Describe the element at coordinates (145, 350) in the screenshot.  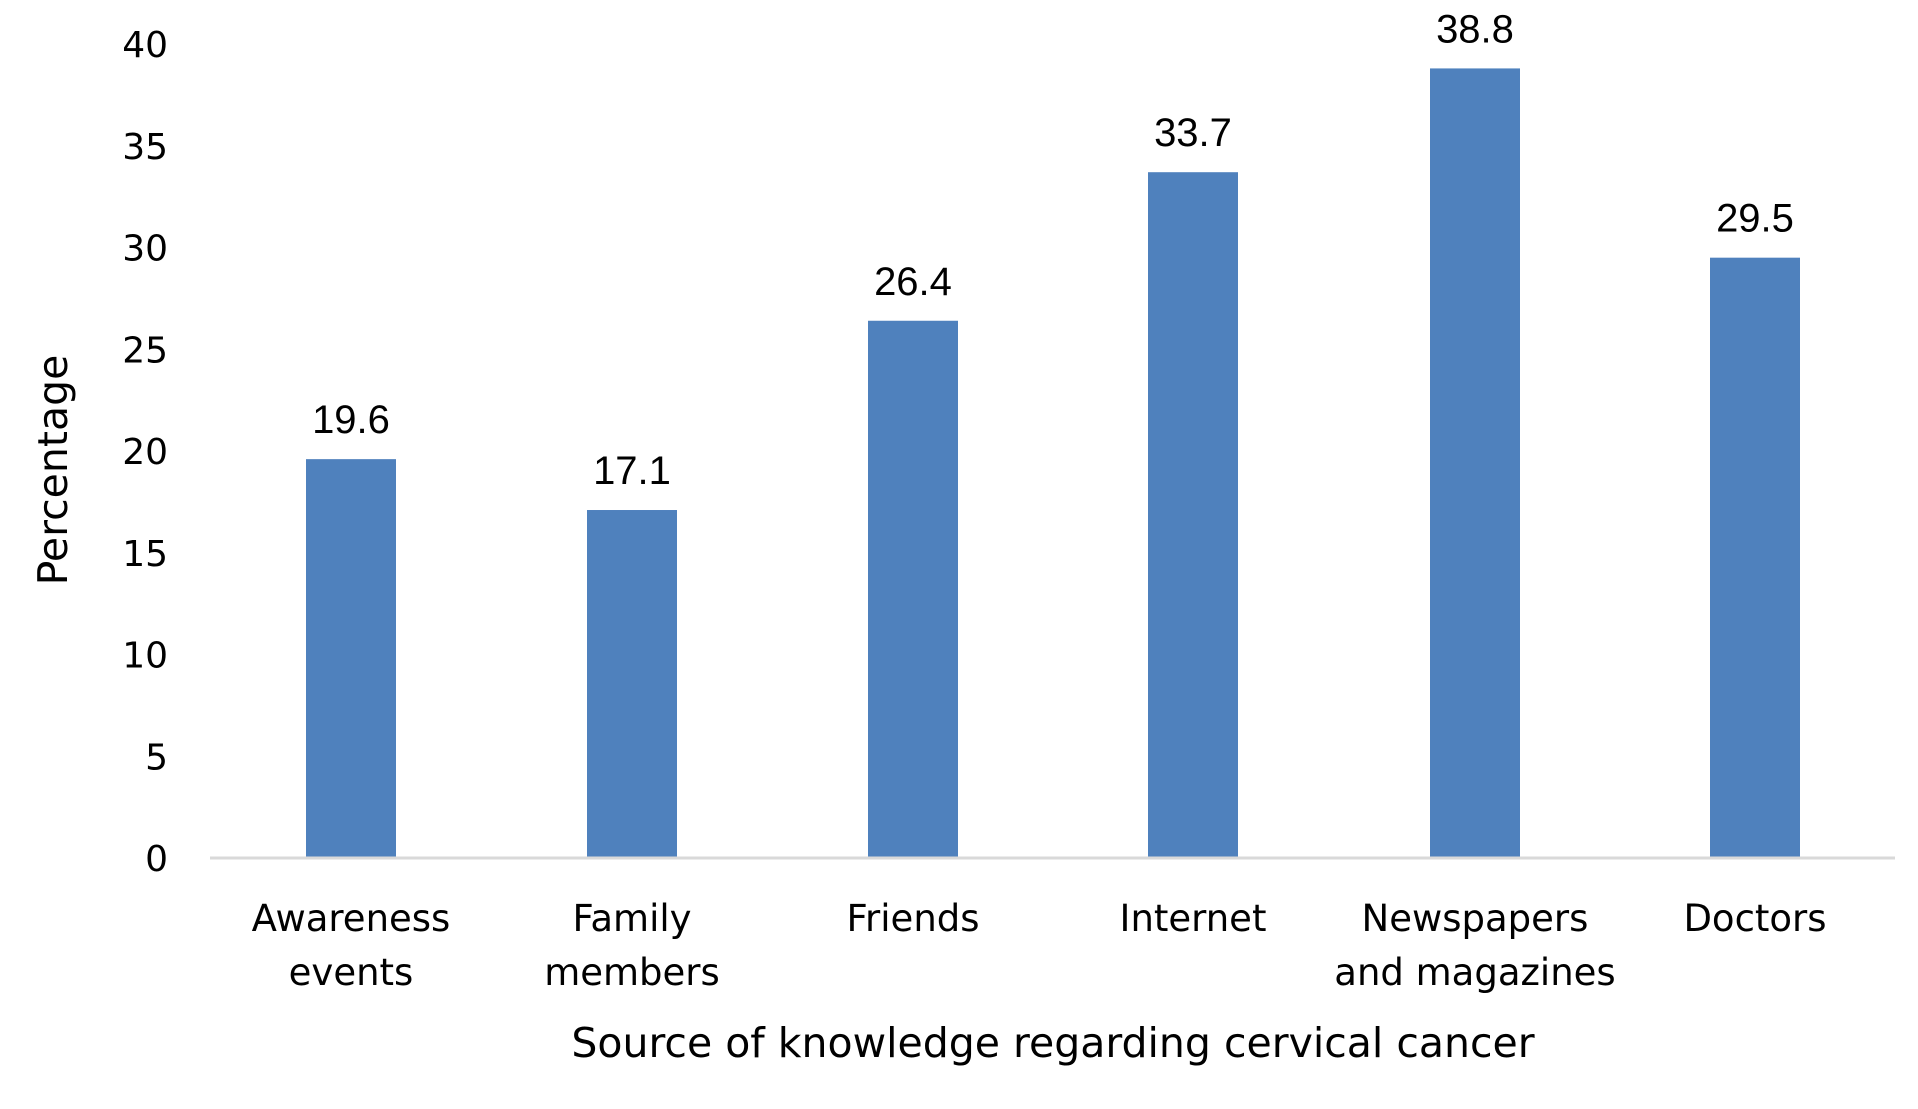
I see `y-tick-label: 25` at that location.